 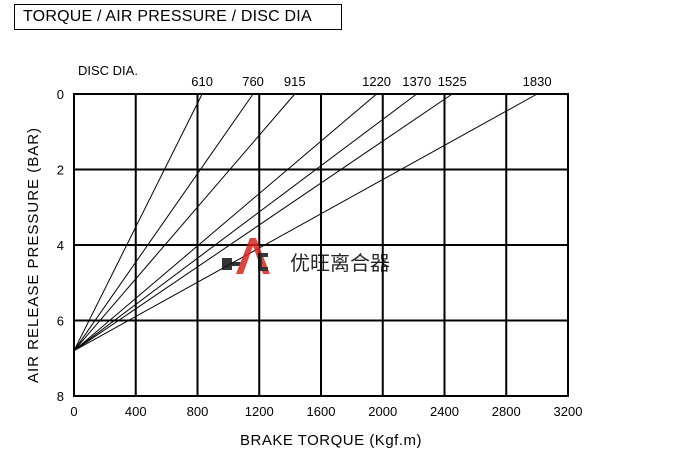 I want to click on chart-title: TORQUE / AIR PRESSURE / DISC DIA, so click(x=167, y=16).